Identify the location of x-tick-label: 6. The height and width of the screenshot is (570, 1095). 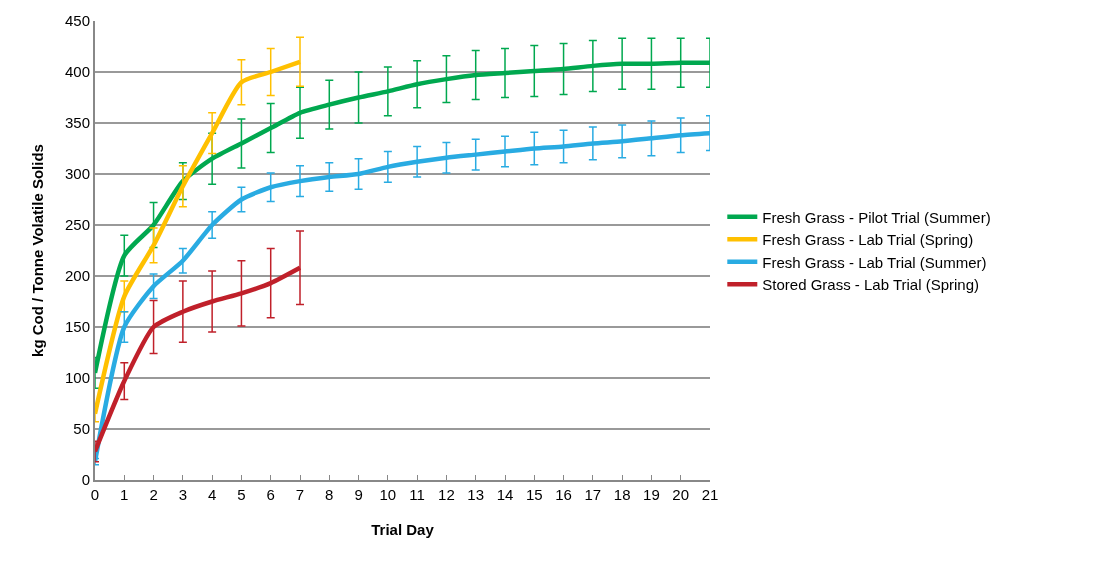
(270, 494).